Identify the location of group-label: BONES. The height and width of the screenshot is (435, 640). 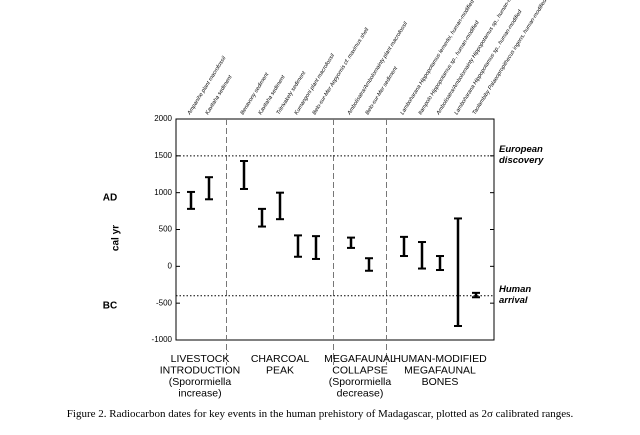
(440, 382).